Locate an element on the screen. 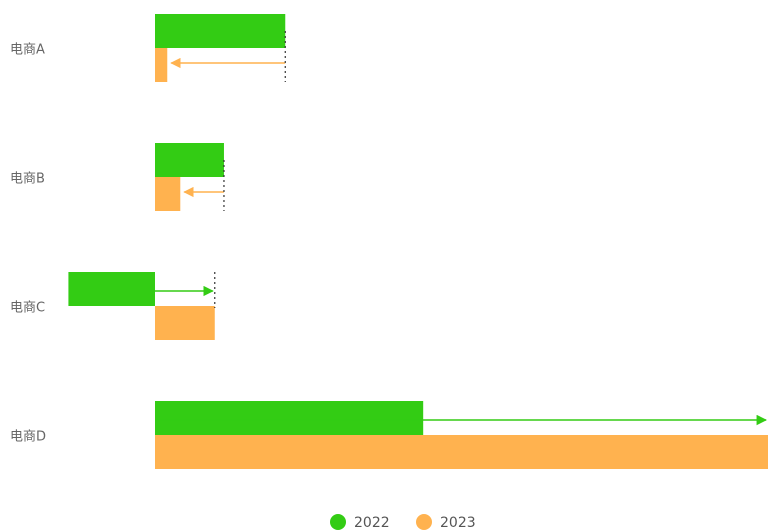 This screenshot has width=768, height=532. legend-swatch-2022 is located at coordinates (338, 522).